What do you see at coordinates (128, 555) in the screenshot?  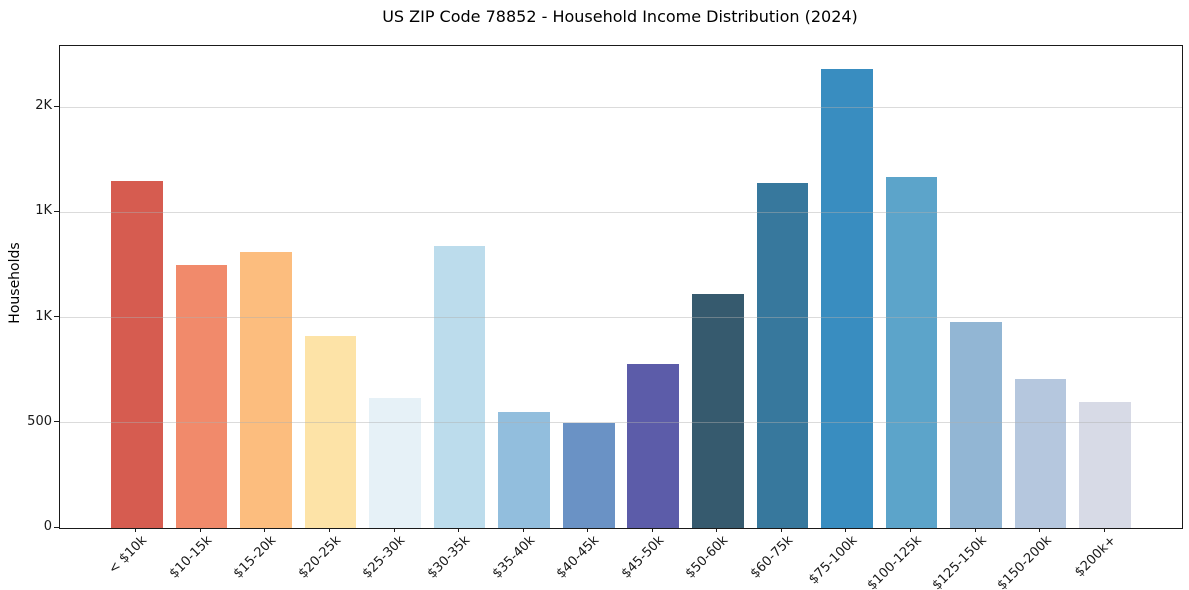 I see `x-tick-label: < $10k` at bounding box center [128, 555].